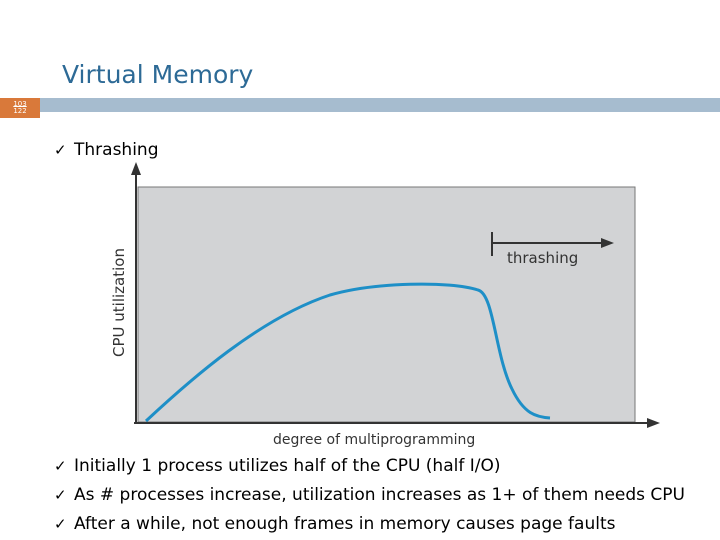 The width and height of the screenshot is (720, 540). What do you see at coordinates (380, 105) in the screenshot?
I see `title-rule` at bounding box center [380, 105].